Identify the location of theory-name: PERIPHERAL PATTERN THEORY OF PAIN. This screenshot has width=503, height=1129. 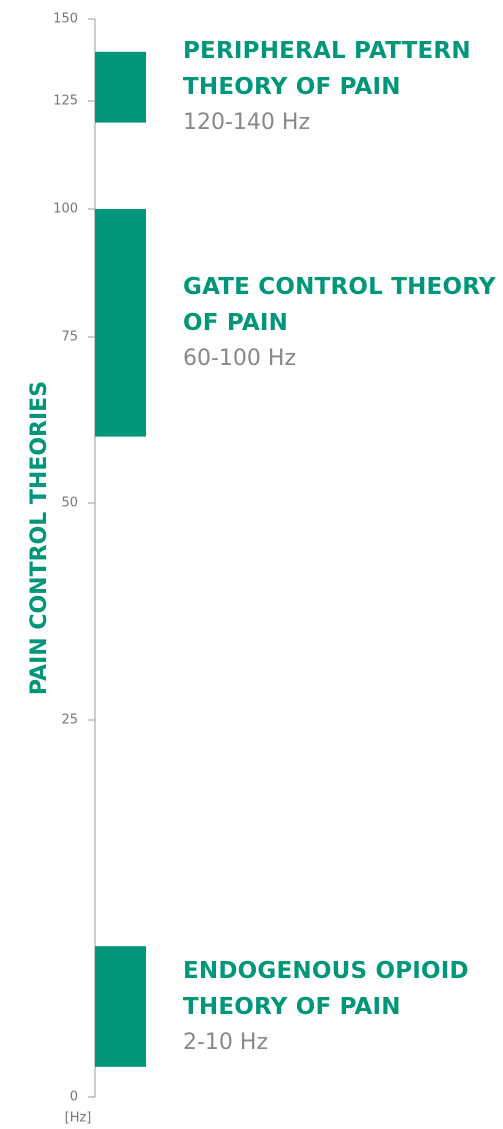
(327, 69).